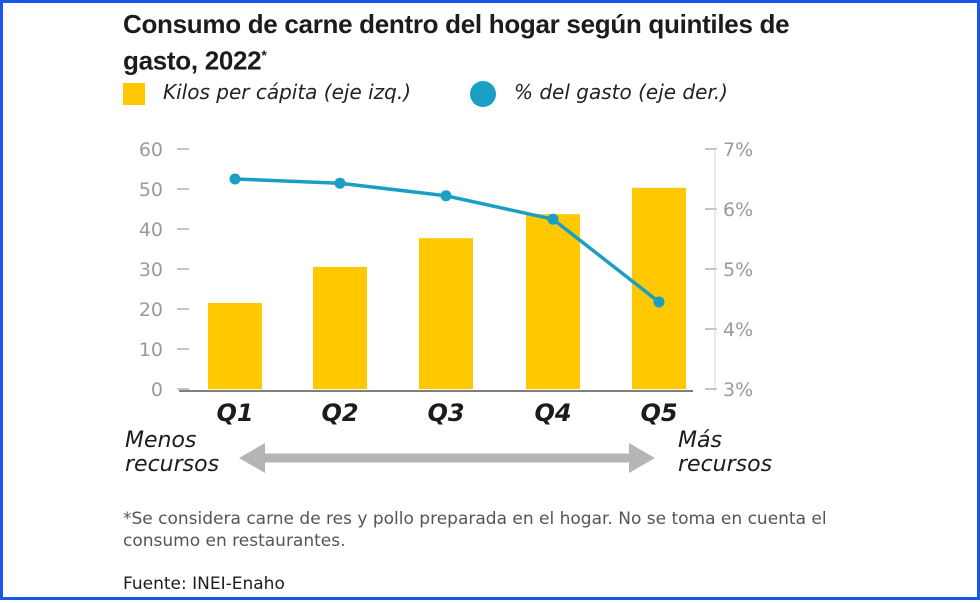 The width and height of the screenshot is (980, 603). I want to click on legend-line-marker, so click(483, 94).